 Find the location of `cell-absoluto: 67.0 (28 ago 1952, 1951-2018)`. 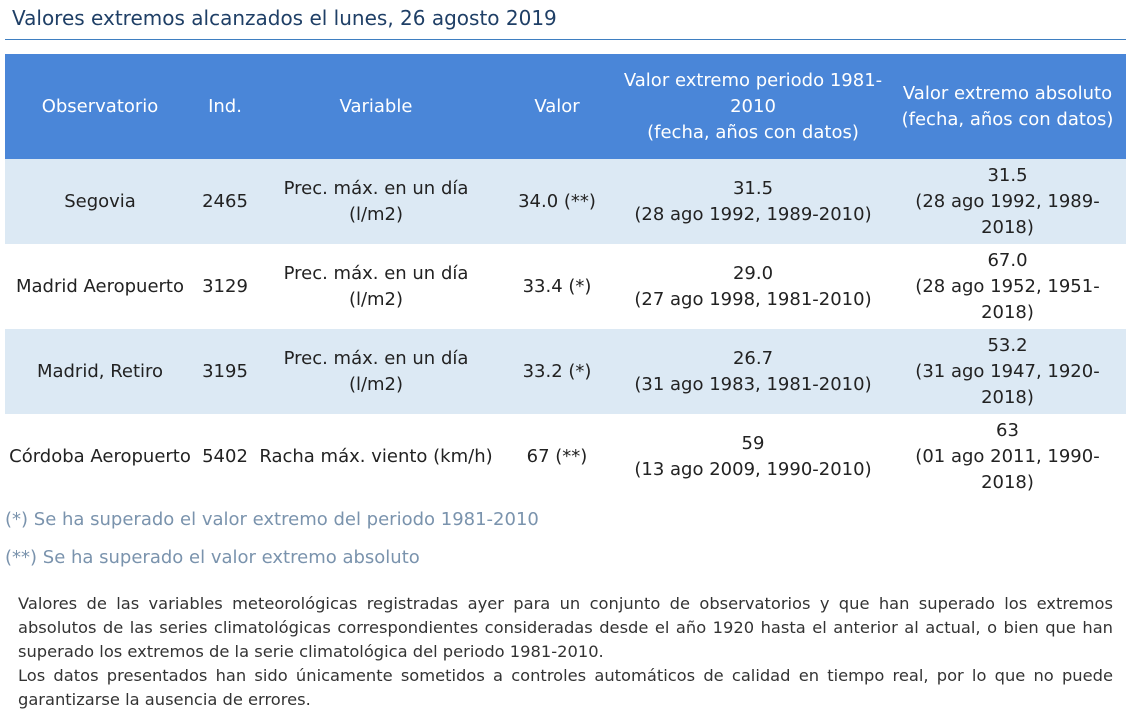

cell-absoluto: 67.0 (28 ago 1952, 1951-2018) is located at coordinates (1007, 286).